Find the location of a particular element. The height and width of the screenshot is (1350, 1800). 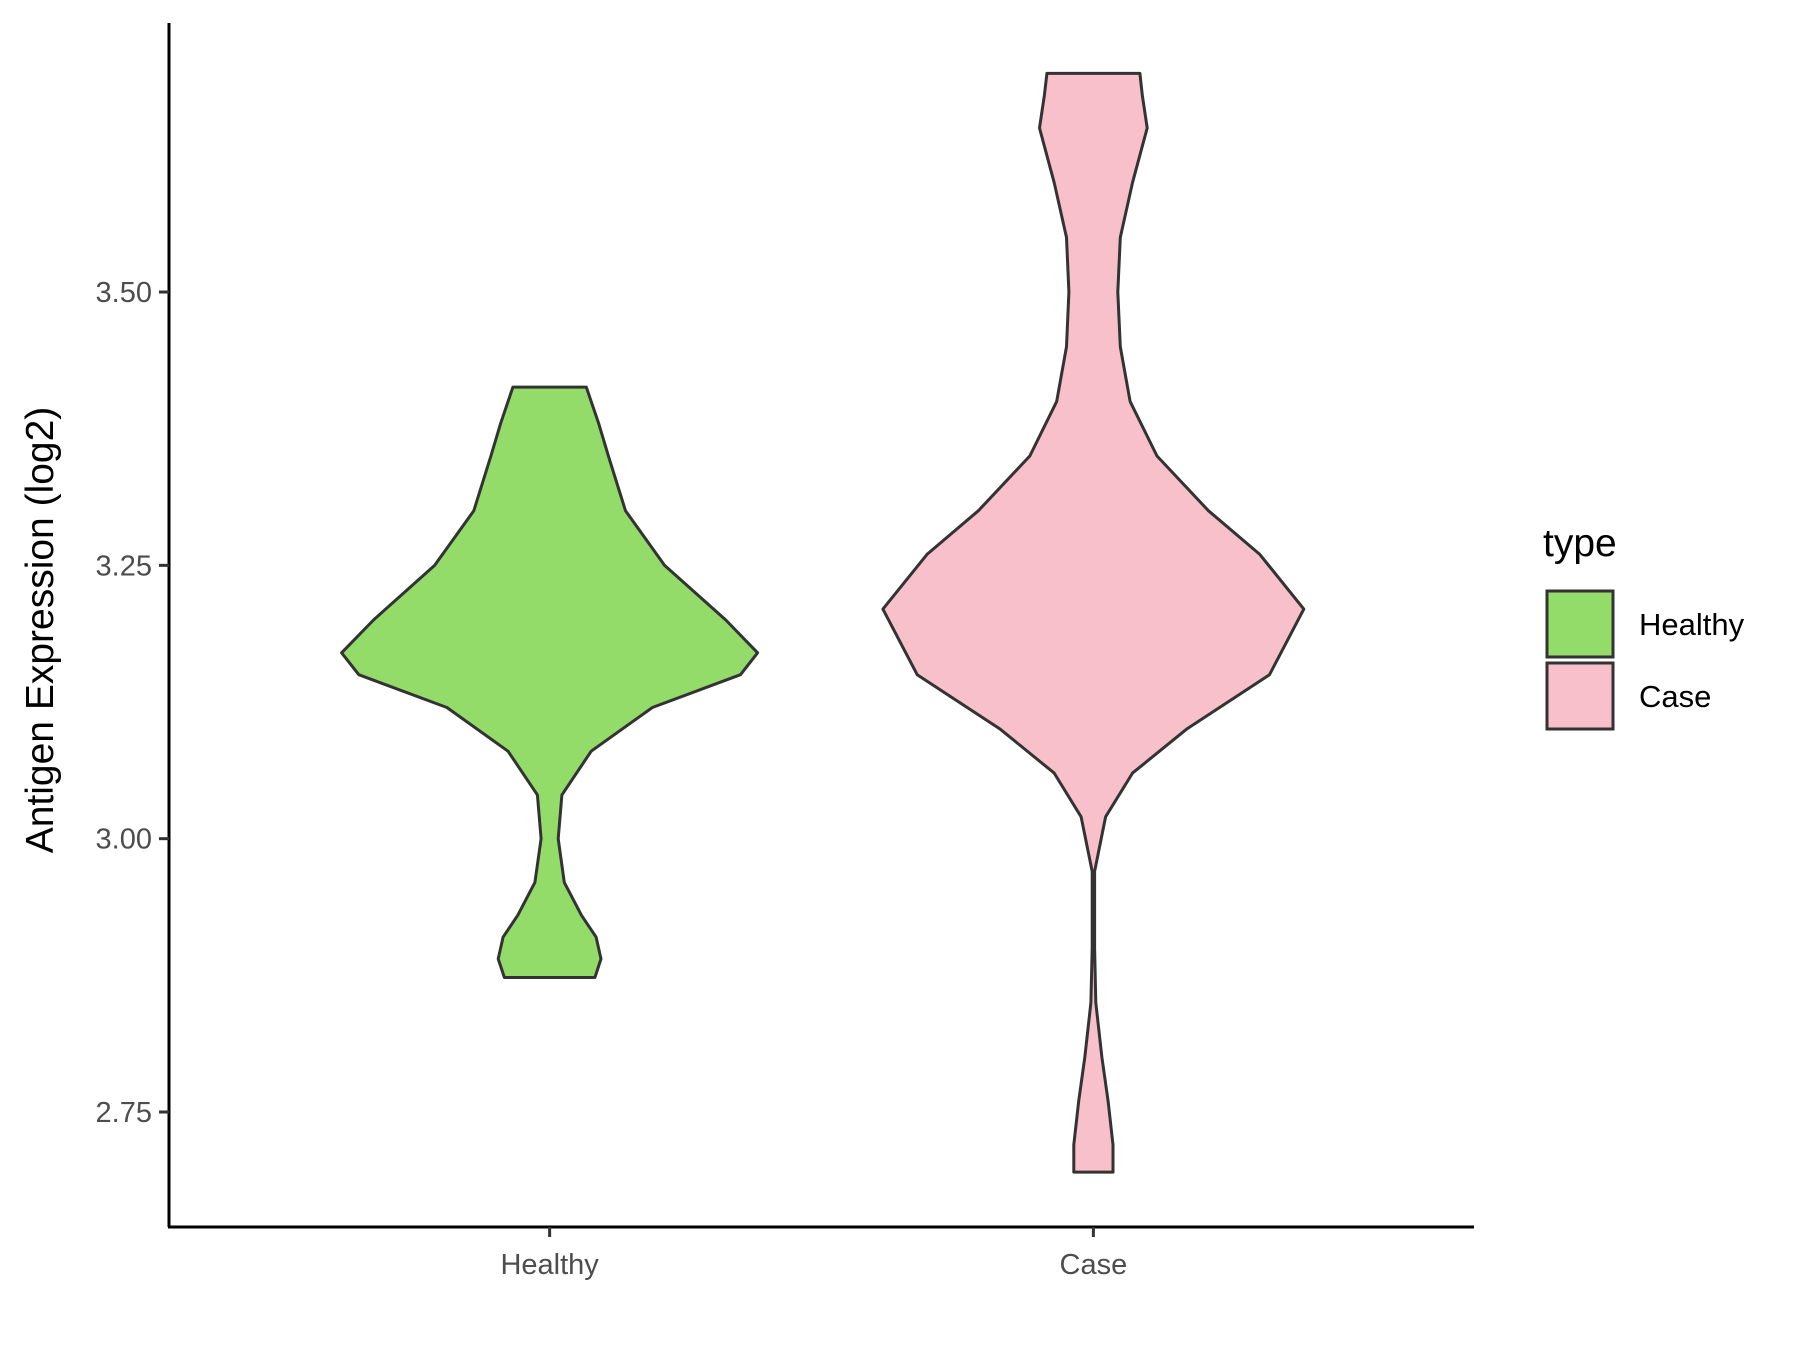

x-tick-label-healthy: Healthy is located at coordinates (549, 1265).